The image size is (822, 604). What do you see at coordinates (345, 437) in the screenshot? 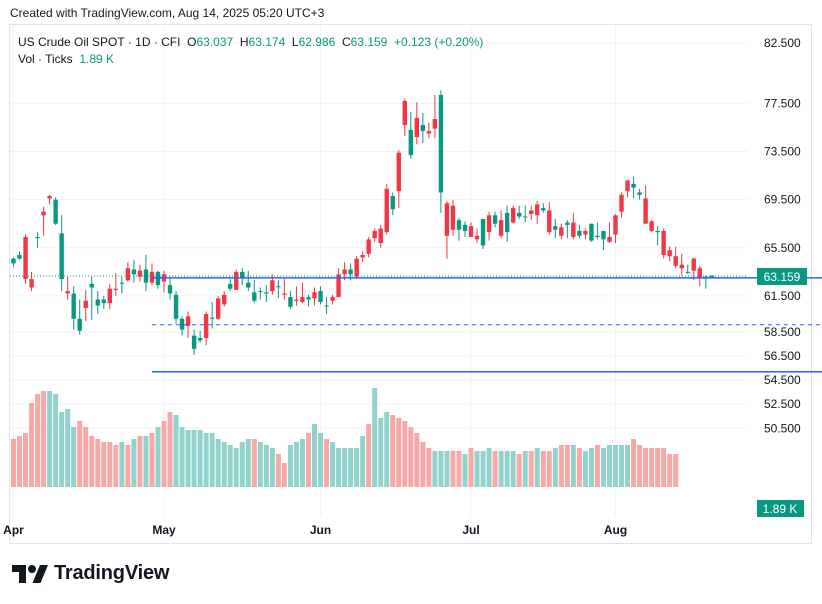
I see `volume-bars` at bounding box center [345, 437].